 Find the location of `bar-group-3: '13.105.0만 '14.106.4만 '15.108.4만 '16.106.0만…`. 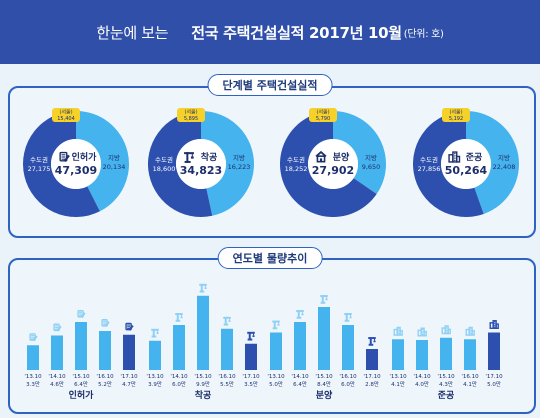

bar-group-3: '13.105.0만 '14.106.4만 '15.108.4만 '16.106.0만… is located at coordinates (324, 348).